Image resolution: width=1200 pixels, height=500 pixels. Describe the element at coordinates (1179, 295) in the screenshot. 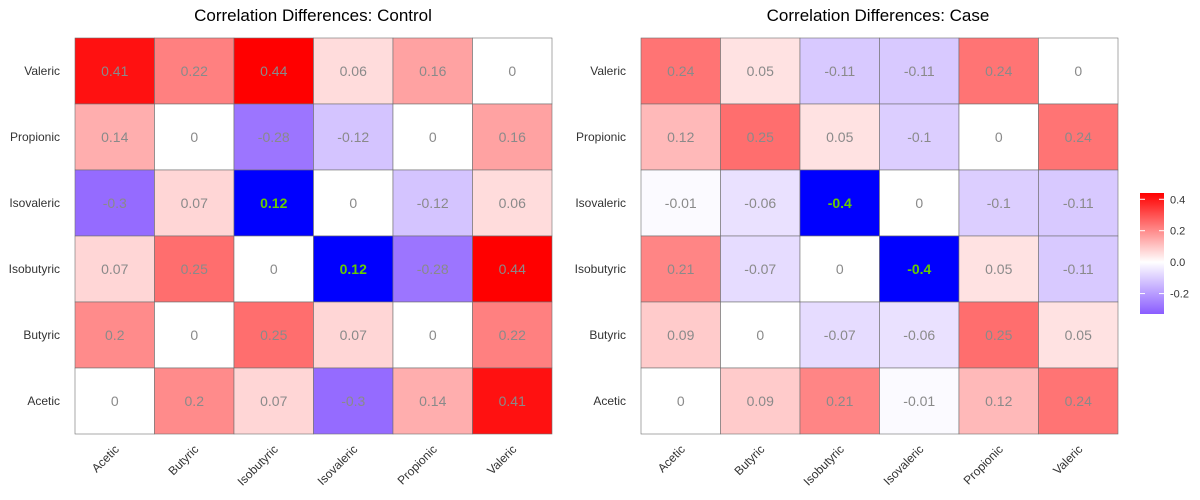

I see `legend-tick-label: -0.2` at that location.